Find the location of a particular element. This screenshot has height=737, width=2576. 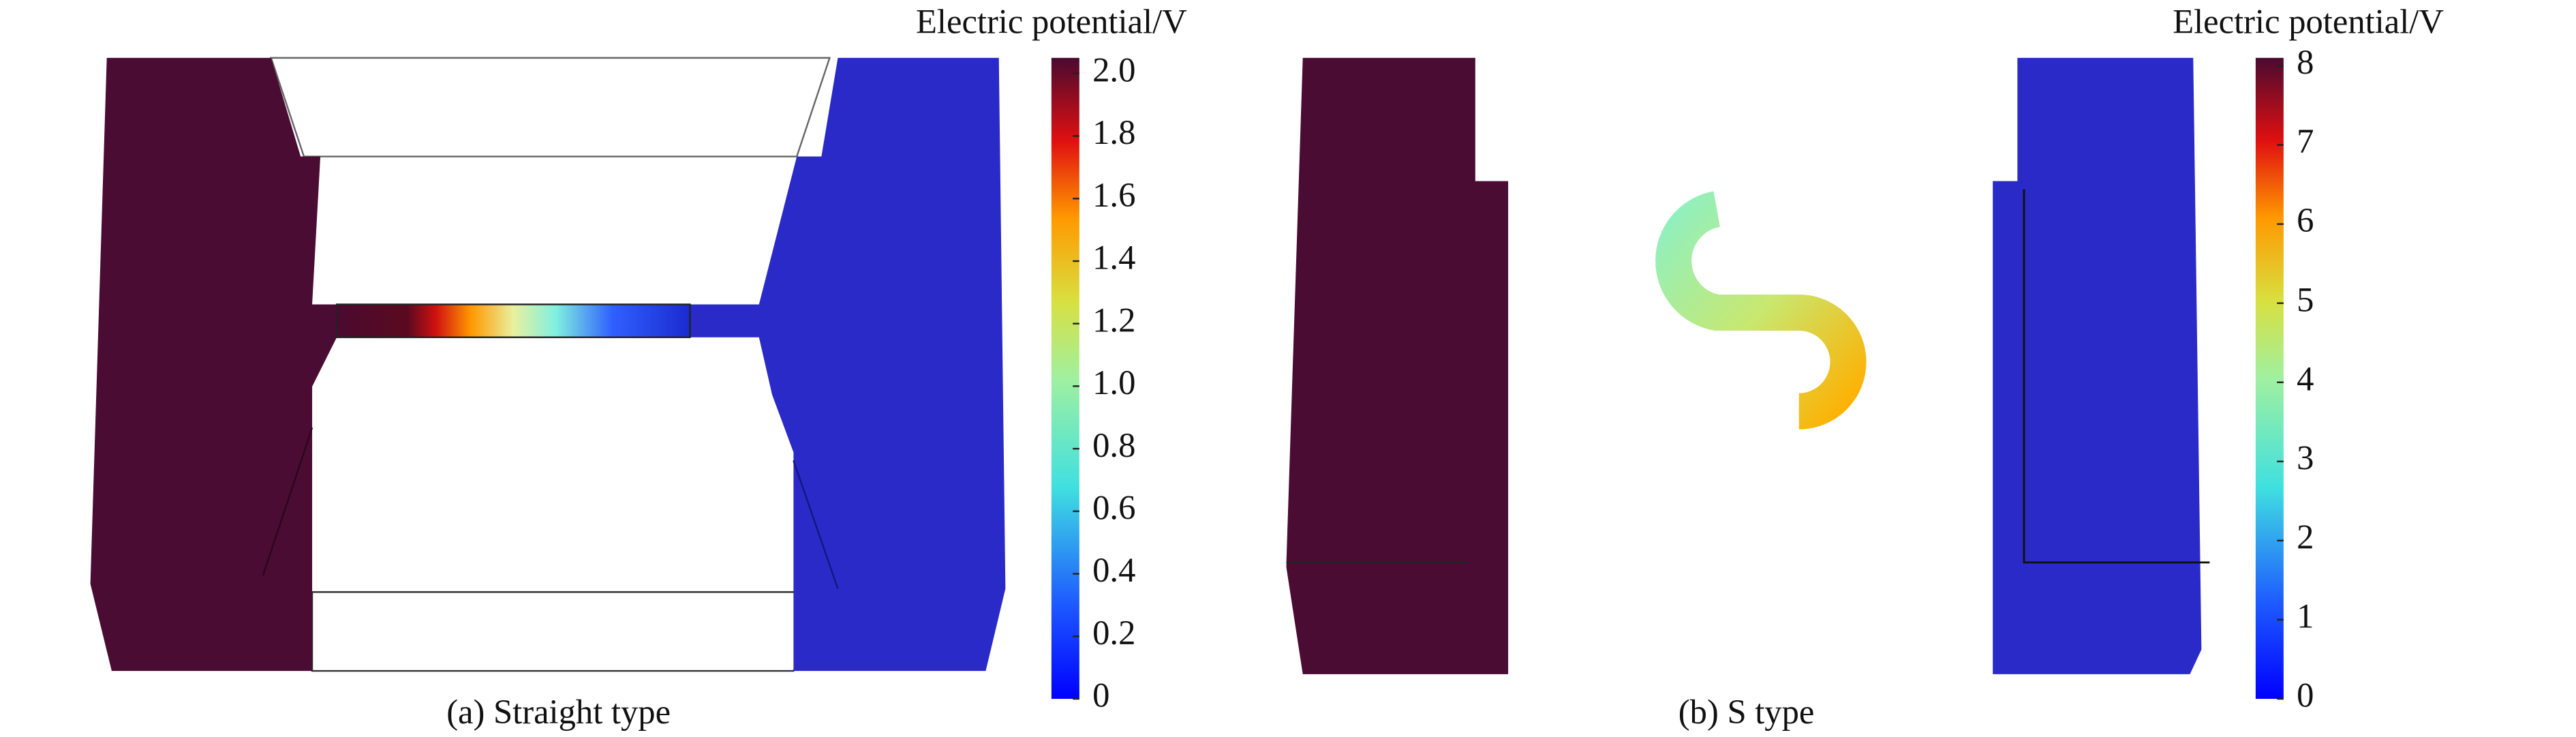

tick-label: 0.8 is located at coordinates (1113, 445).